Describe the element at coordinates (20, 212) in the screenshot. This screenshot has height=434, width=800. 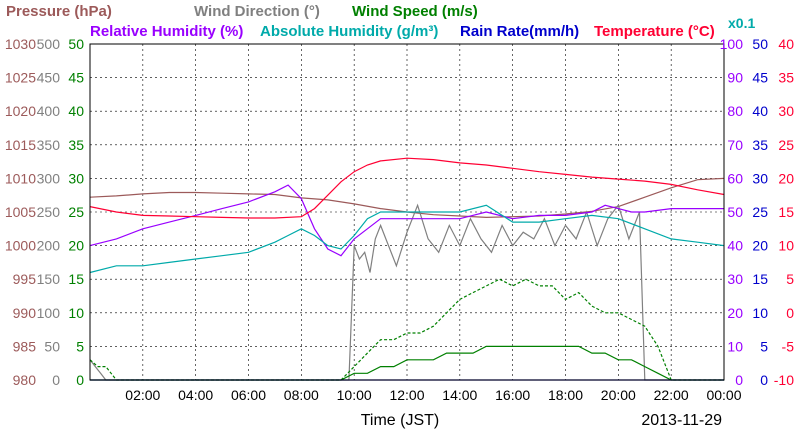
I see `left-tick-label: 1005` at that location.